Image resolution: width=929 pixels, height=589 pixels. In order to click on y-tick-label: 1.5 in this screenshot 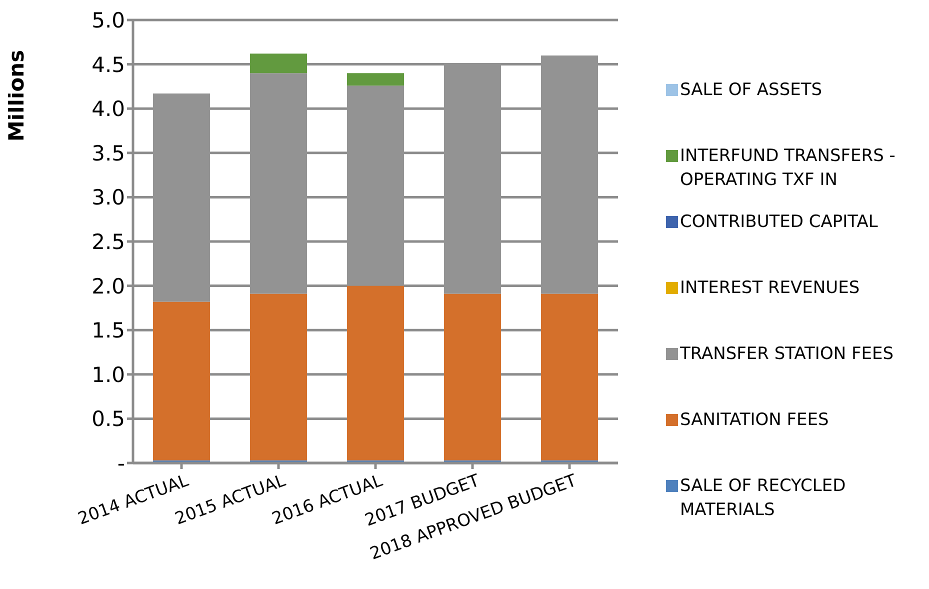, I will do `click(108, 330)`.